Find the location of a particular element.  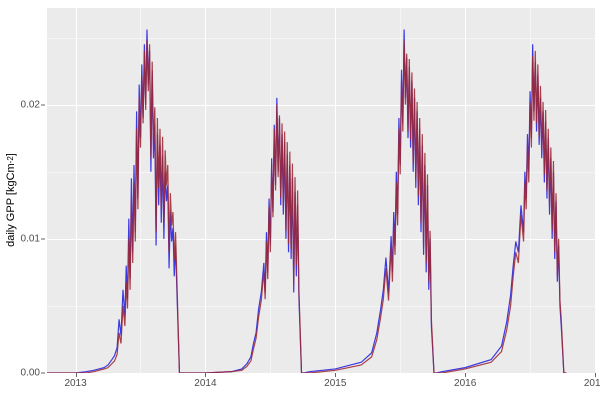

x-axis-tick-label: 2013 is located at coordinates (75, 383).